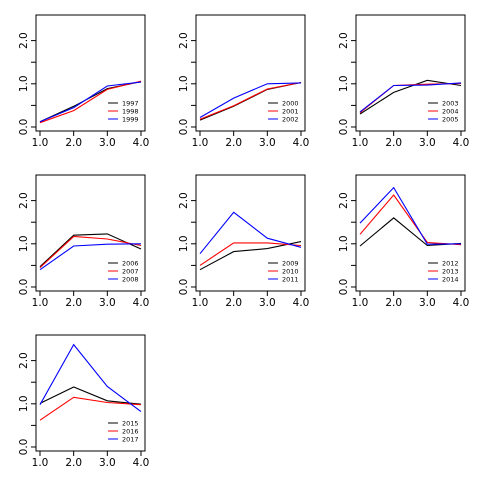  What do you see at coordinates (130, 103) in the screenshot?
I see `legend-label: 1997` at bounding box center [130, 103].